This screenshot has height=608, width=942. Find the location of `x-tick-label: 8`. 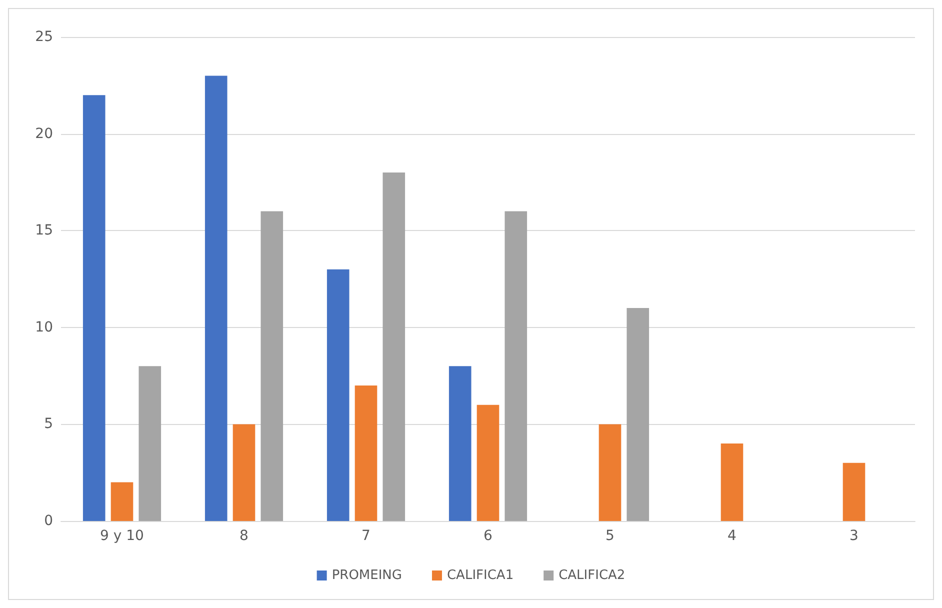

x-tick-label: 8 is located at coordinates (244, 536).